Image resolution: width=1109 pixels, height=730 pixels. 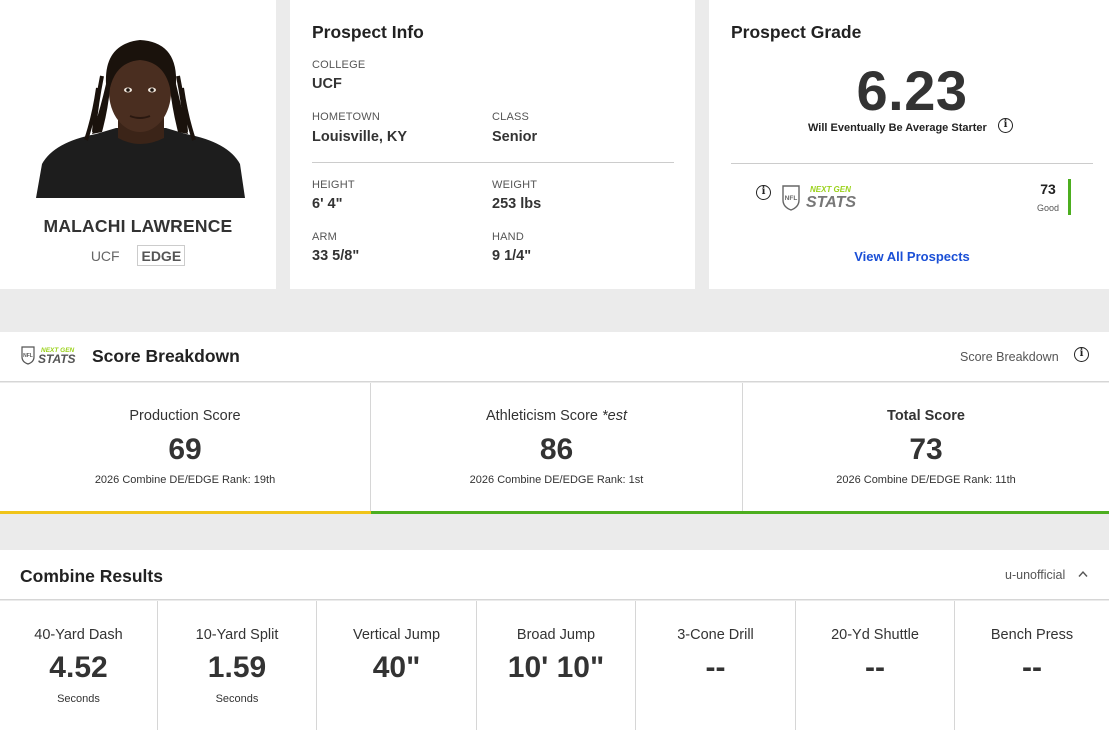 I want to click on height-label: HEIGHT, so click(x=333, y=185).